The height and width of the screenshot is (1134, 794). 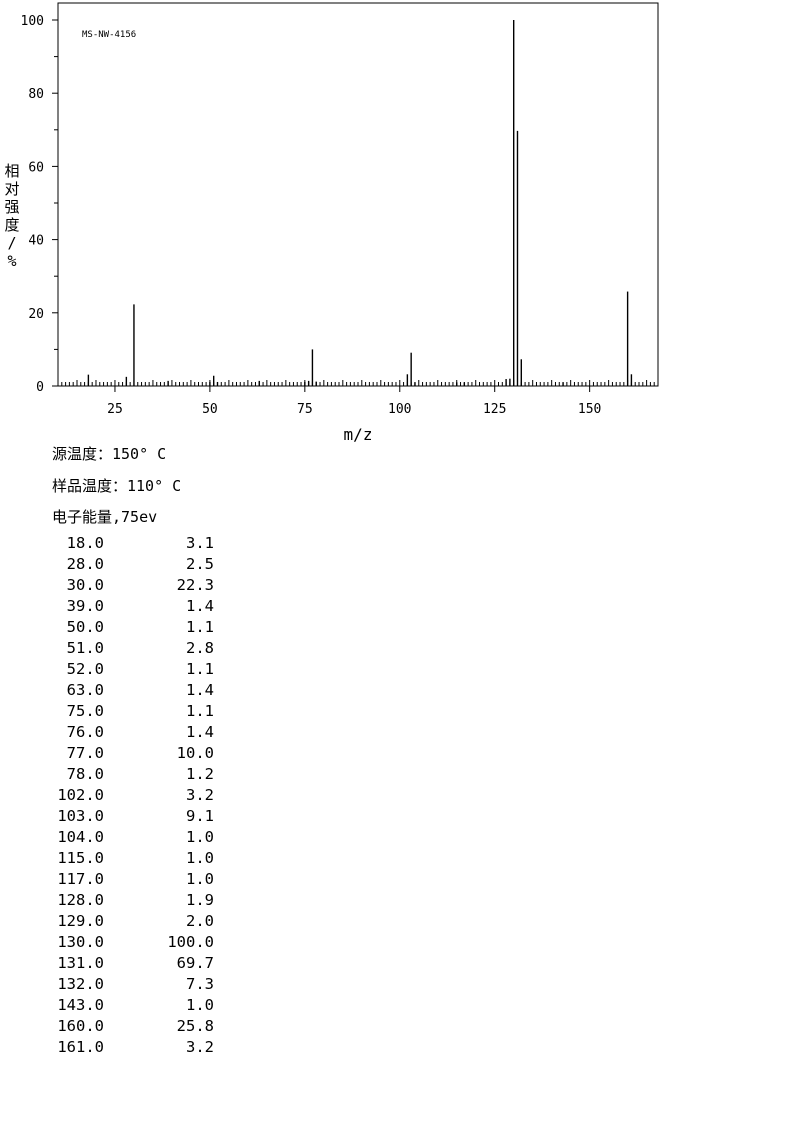 I want to click on table-row: 76.0 1.4, so click(x=127, y=732).